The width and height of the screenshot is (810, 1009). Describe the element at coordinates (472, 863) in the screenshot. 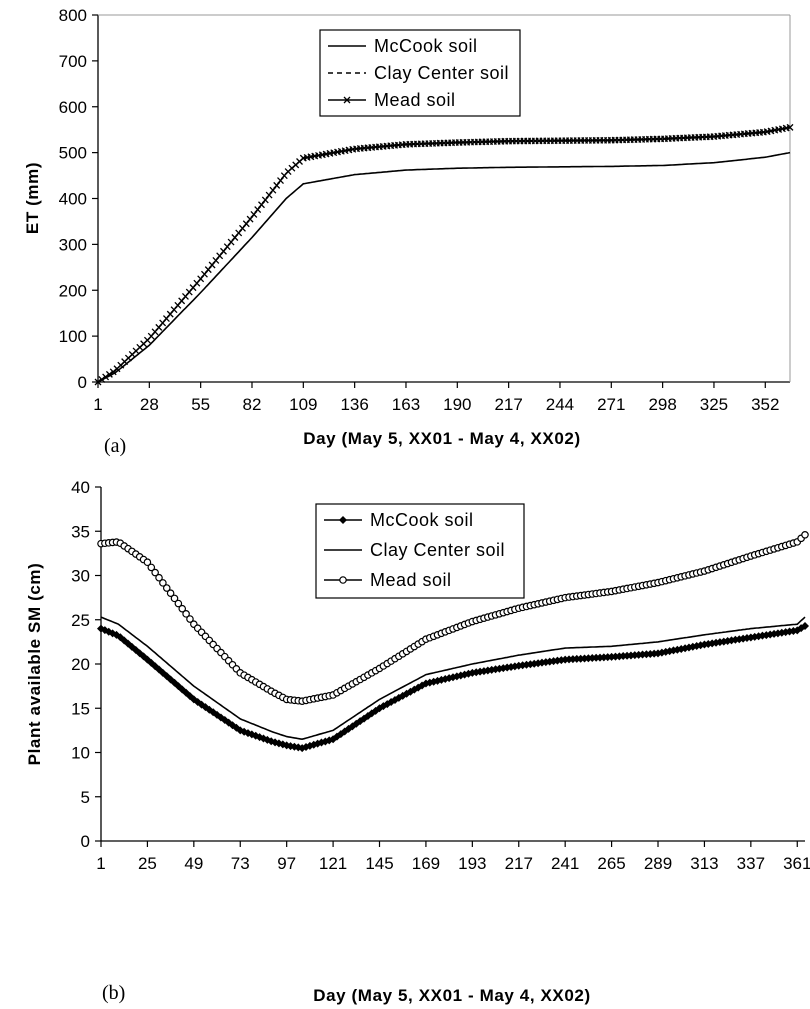

I see `x-tick-label: 193` at that location.